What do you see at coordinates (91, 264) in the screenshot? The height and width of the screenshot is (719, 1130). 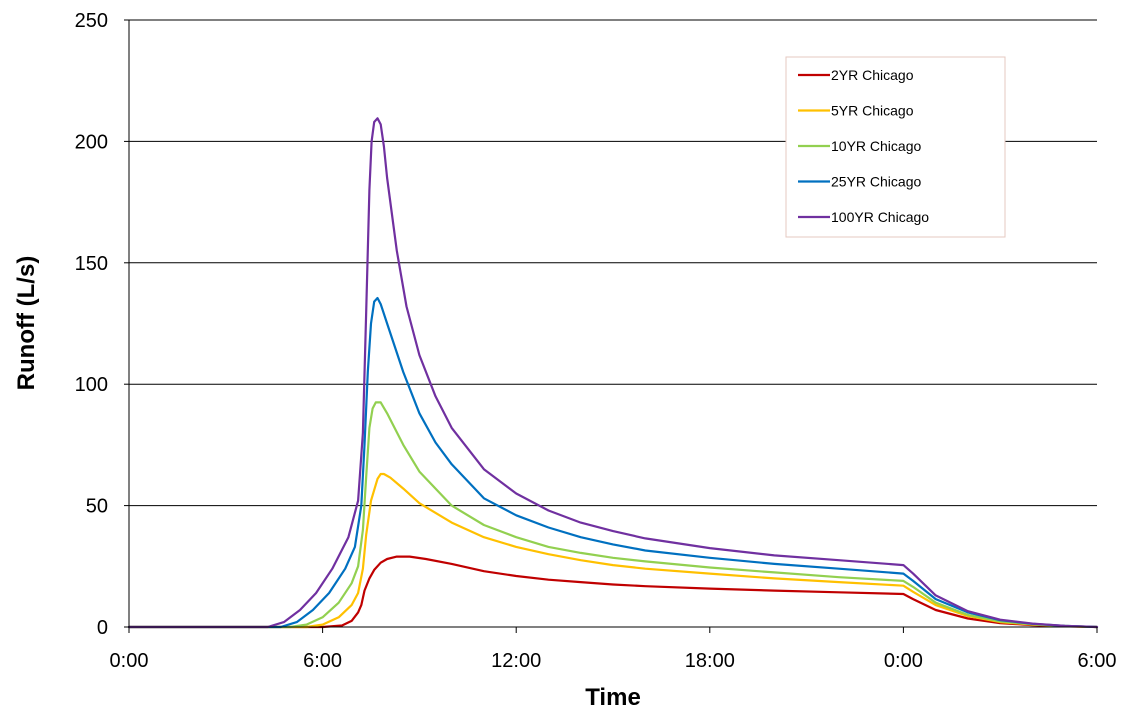 I see `y-tick-label: 150` at bounding box center [91, 264].